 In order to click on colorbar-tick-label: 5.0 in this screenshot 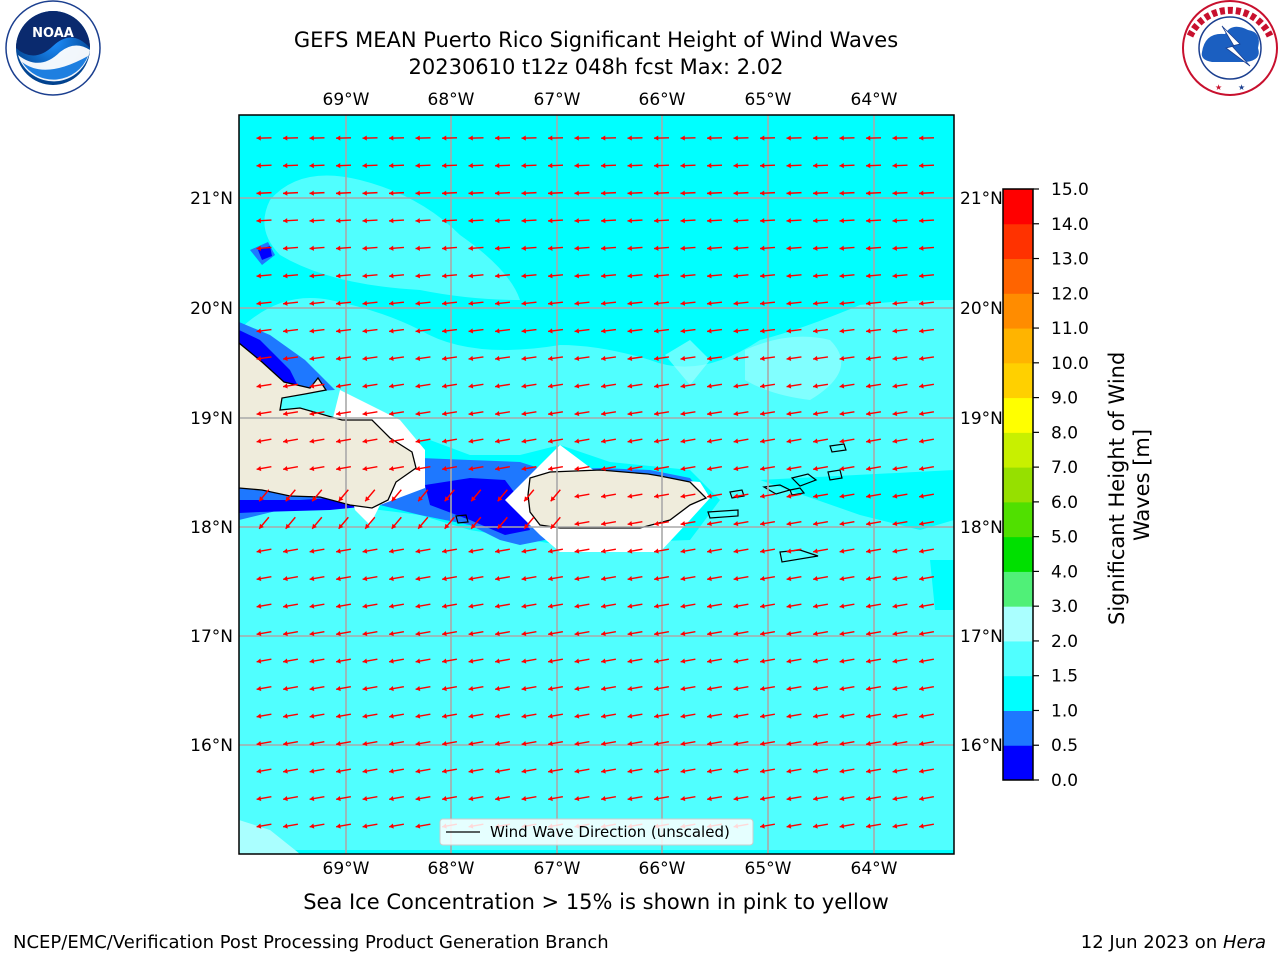, I will do `click(1064, 538)`.